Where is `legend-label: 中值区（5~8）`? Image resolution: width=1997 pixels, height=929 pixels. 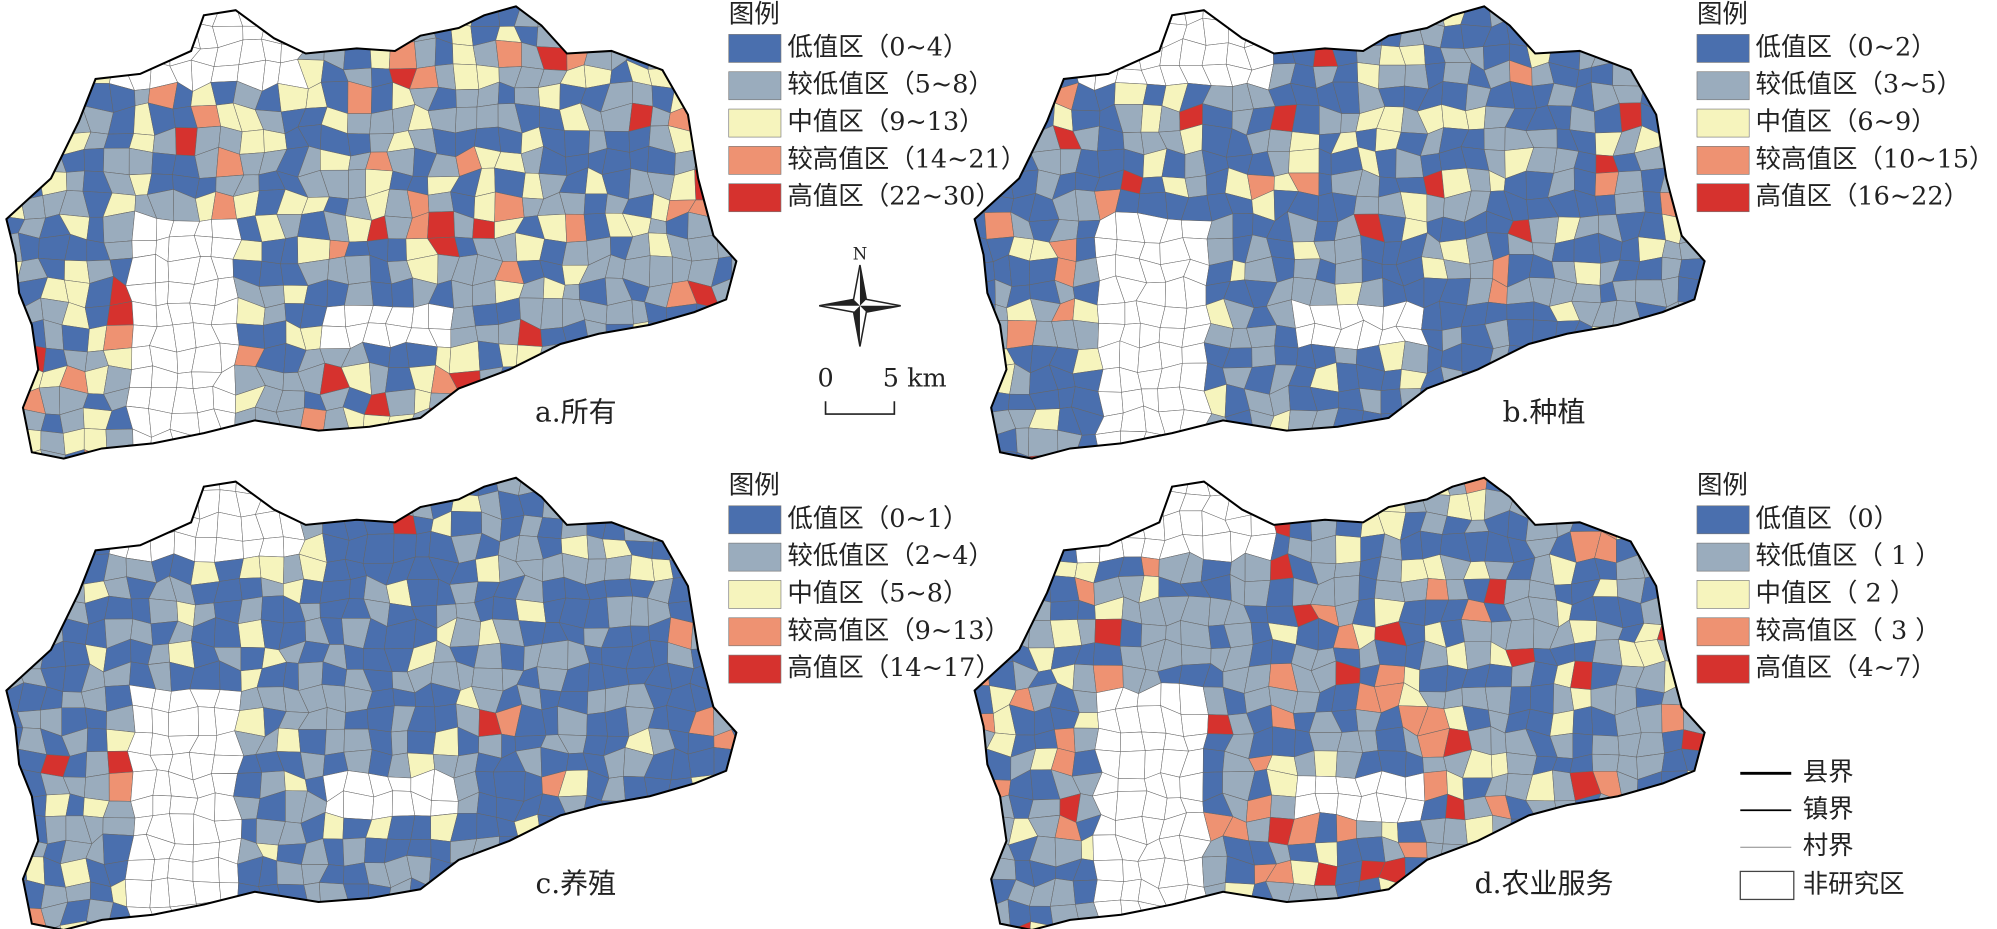 legend-label: 中值区（5~8） is located at coordinates (877, 593).